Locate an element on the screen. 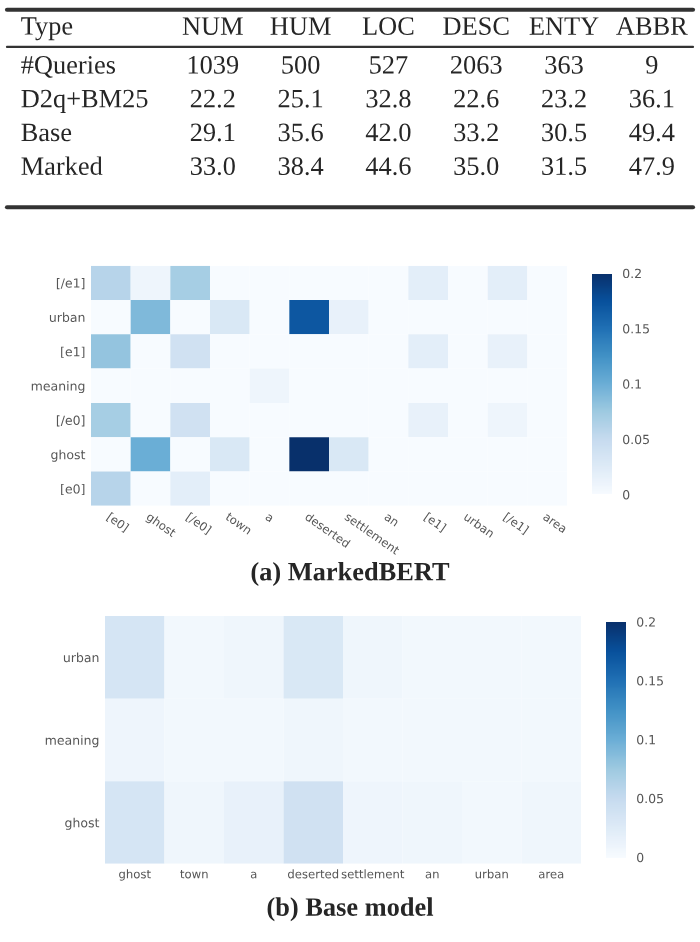  category-label: LOC is located at coordinates (388, 26).